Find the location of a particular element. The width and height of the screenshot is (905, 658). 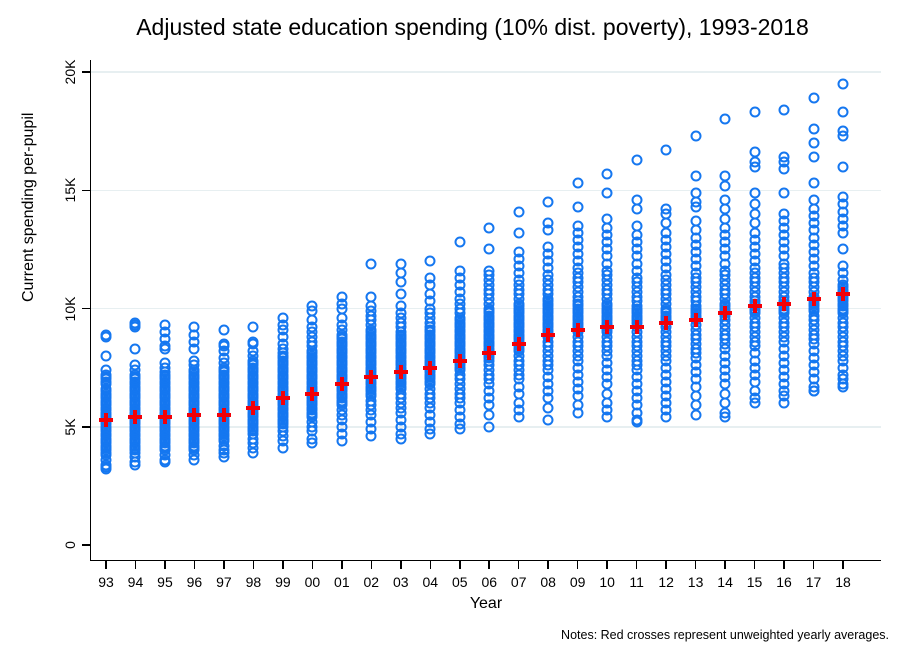

x-tick-label-09: 09 is located at coordinates (577, 582).